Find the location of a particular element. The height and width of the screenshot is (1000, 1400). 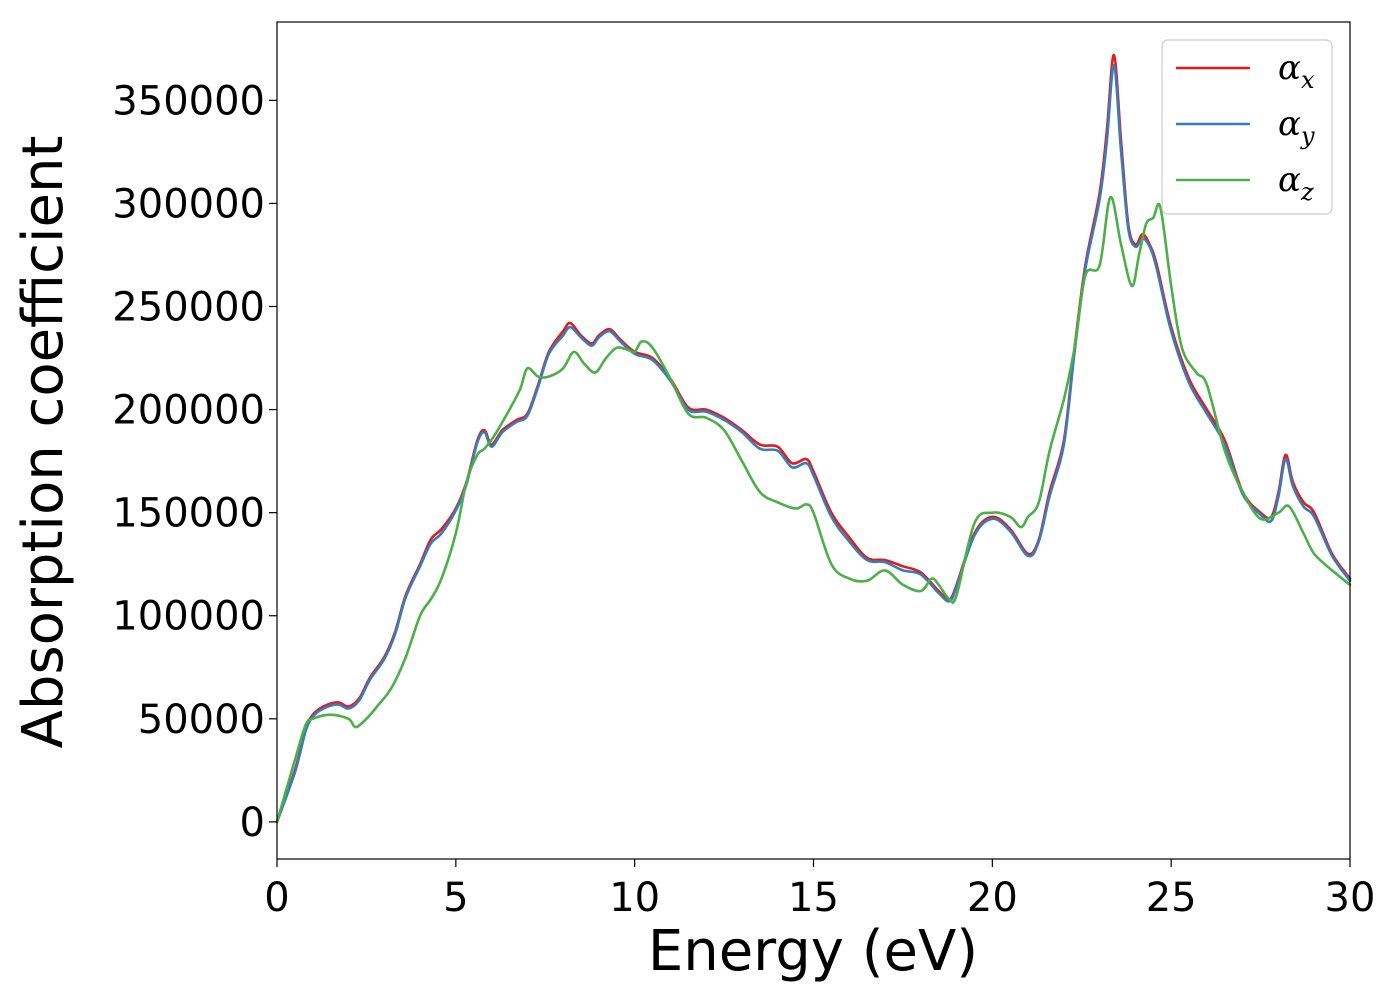

legend: αx αy αz is located at coordinates (1247, 127).